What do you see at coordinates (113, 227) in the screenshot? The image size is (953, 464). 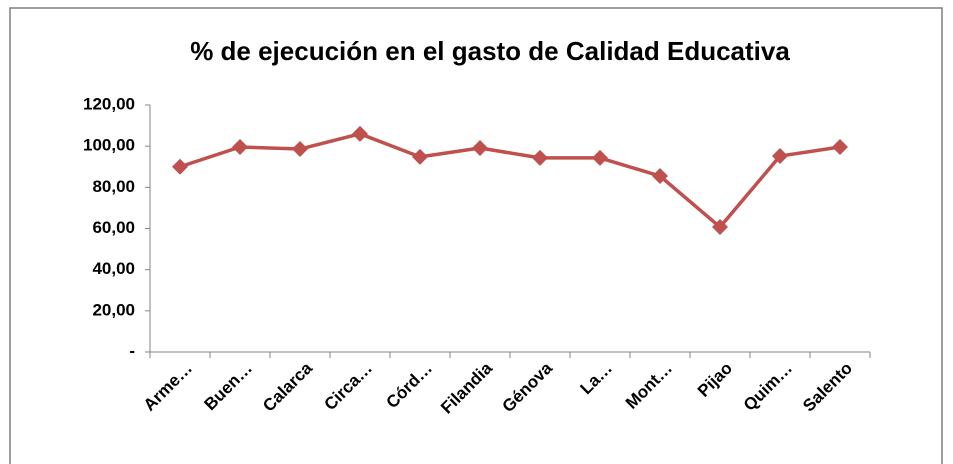 I see `y-tick-label: 60,00` at bounding box center [113, 227].